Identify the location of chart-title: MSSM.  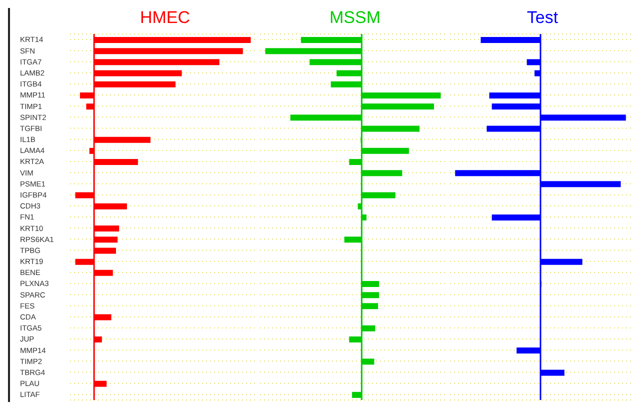
(355, 18).